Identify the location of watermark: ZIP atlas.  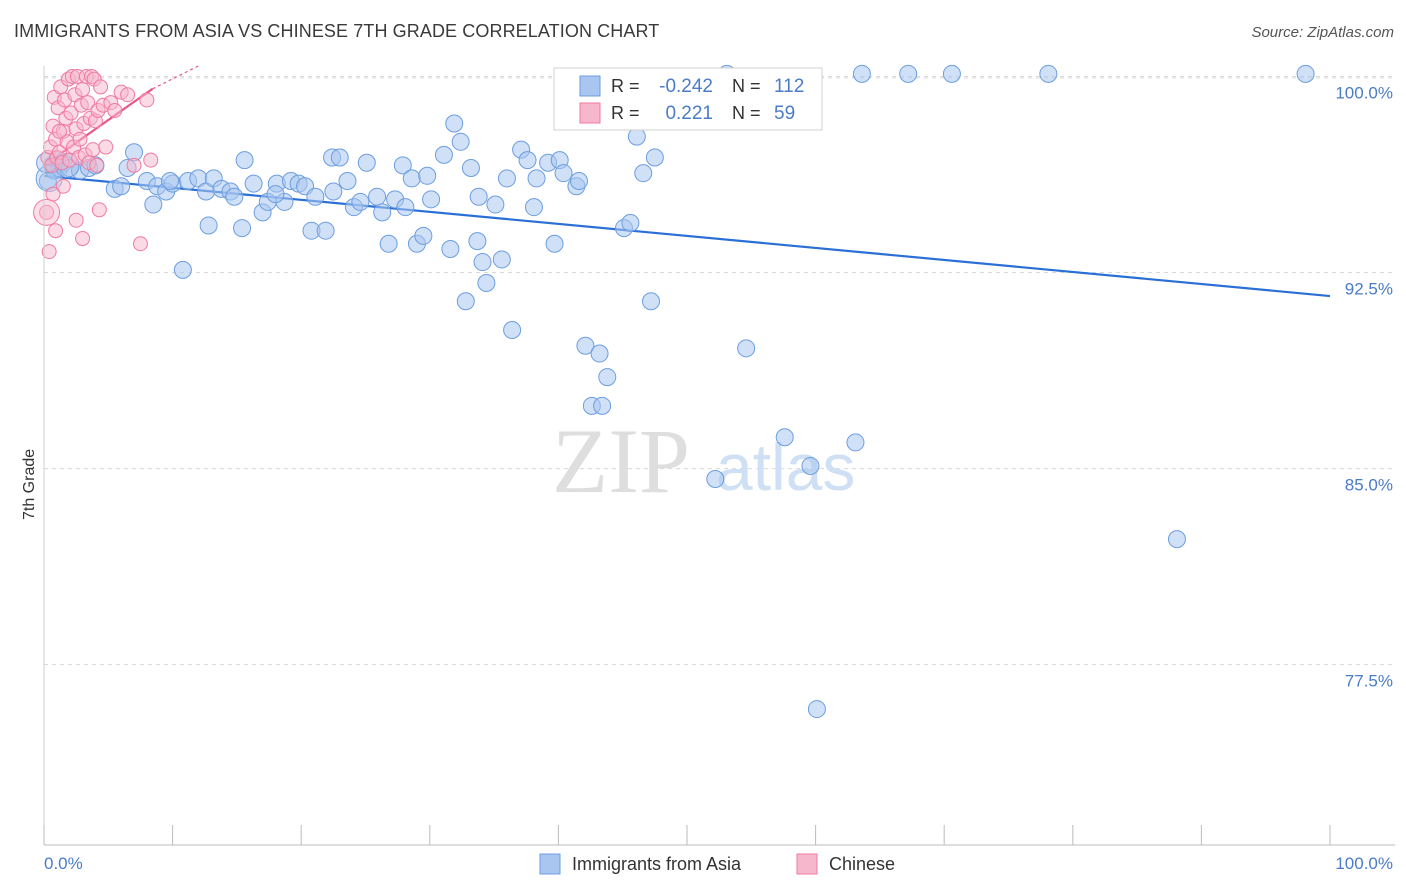
(703, 461).